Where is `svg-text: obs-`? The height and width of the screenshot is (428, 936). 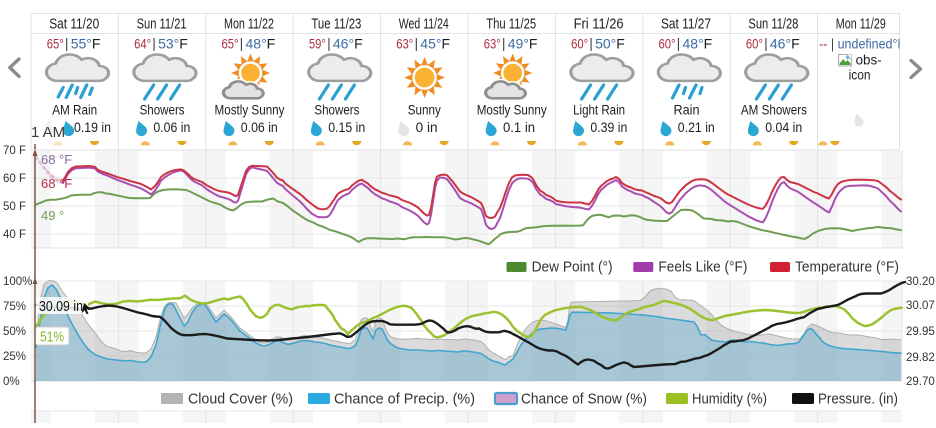
svg-text: obs- is located at coordinates (869, 60).